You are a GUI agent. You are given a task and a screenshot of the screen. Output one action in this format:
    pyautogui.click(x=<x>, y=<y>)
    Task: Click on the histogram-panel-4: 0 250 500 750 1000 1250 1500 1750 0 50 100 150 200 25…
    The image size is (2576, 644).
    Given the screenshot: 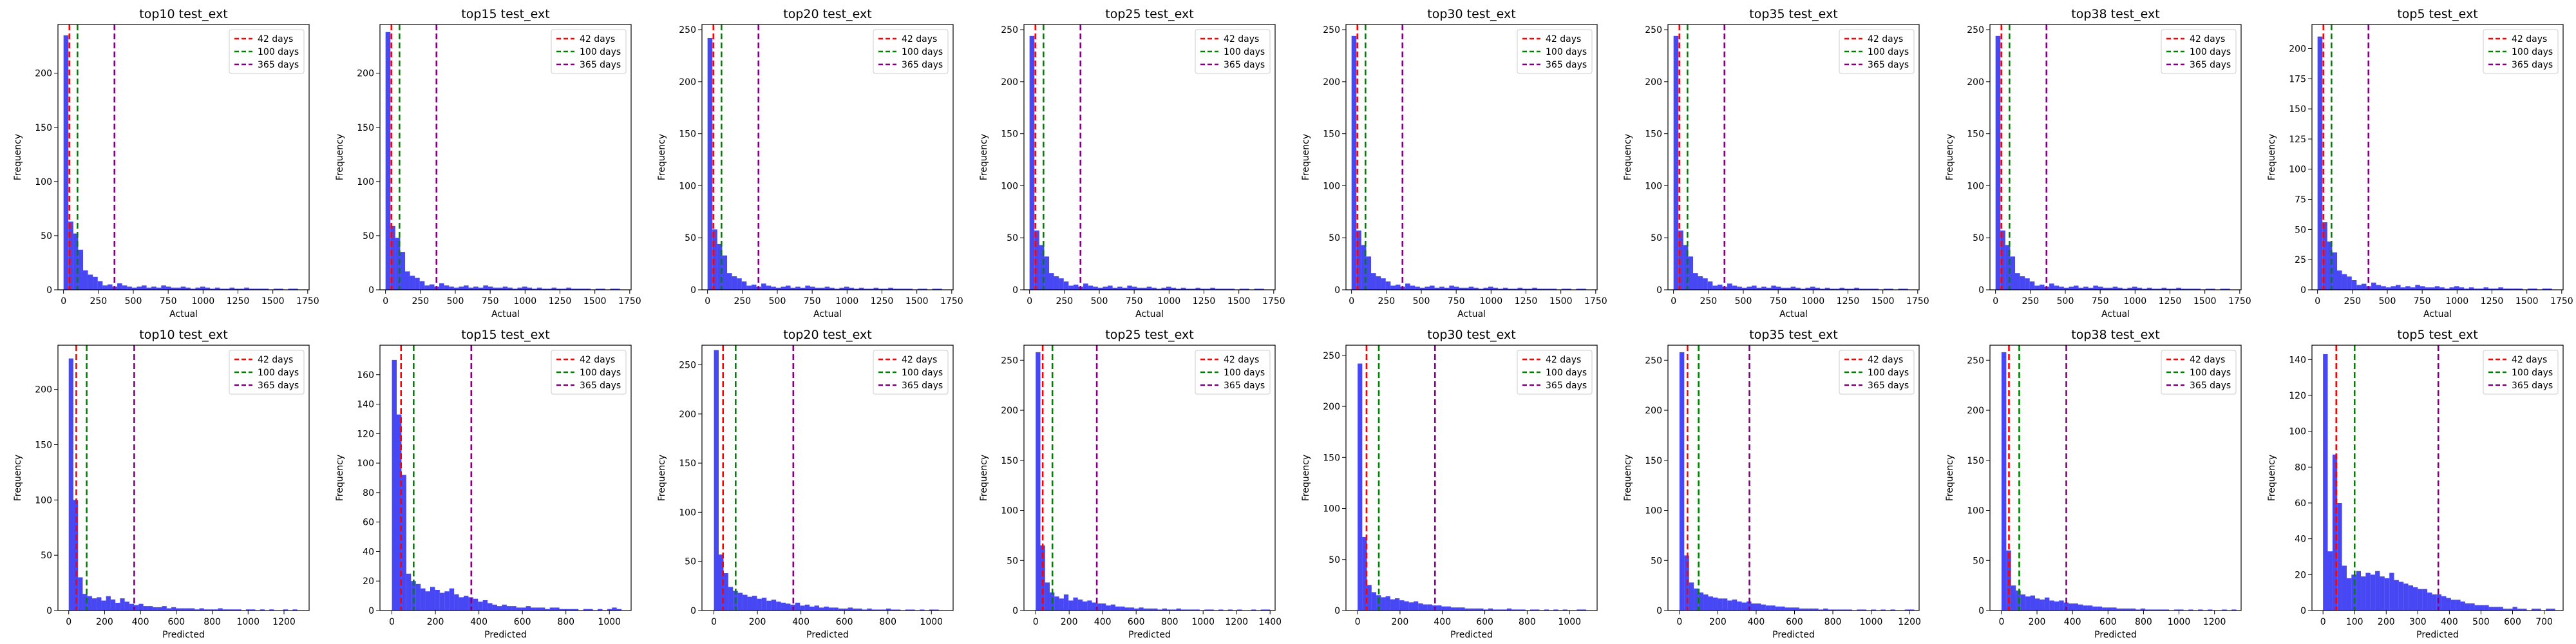 What is the action you would take?
    pyautogui.click(x=1132, y=163)
    